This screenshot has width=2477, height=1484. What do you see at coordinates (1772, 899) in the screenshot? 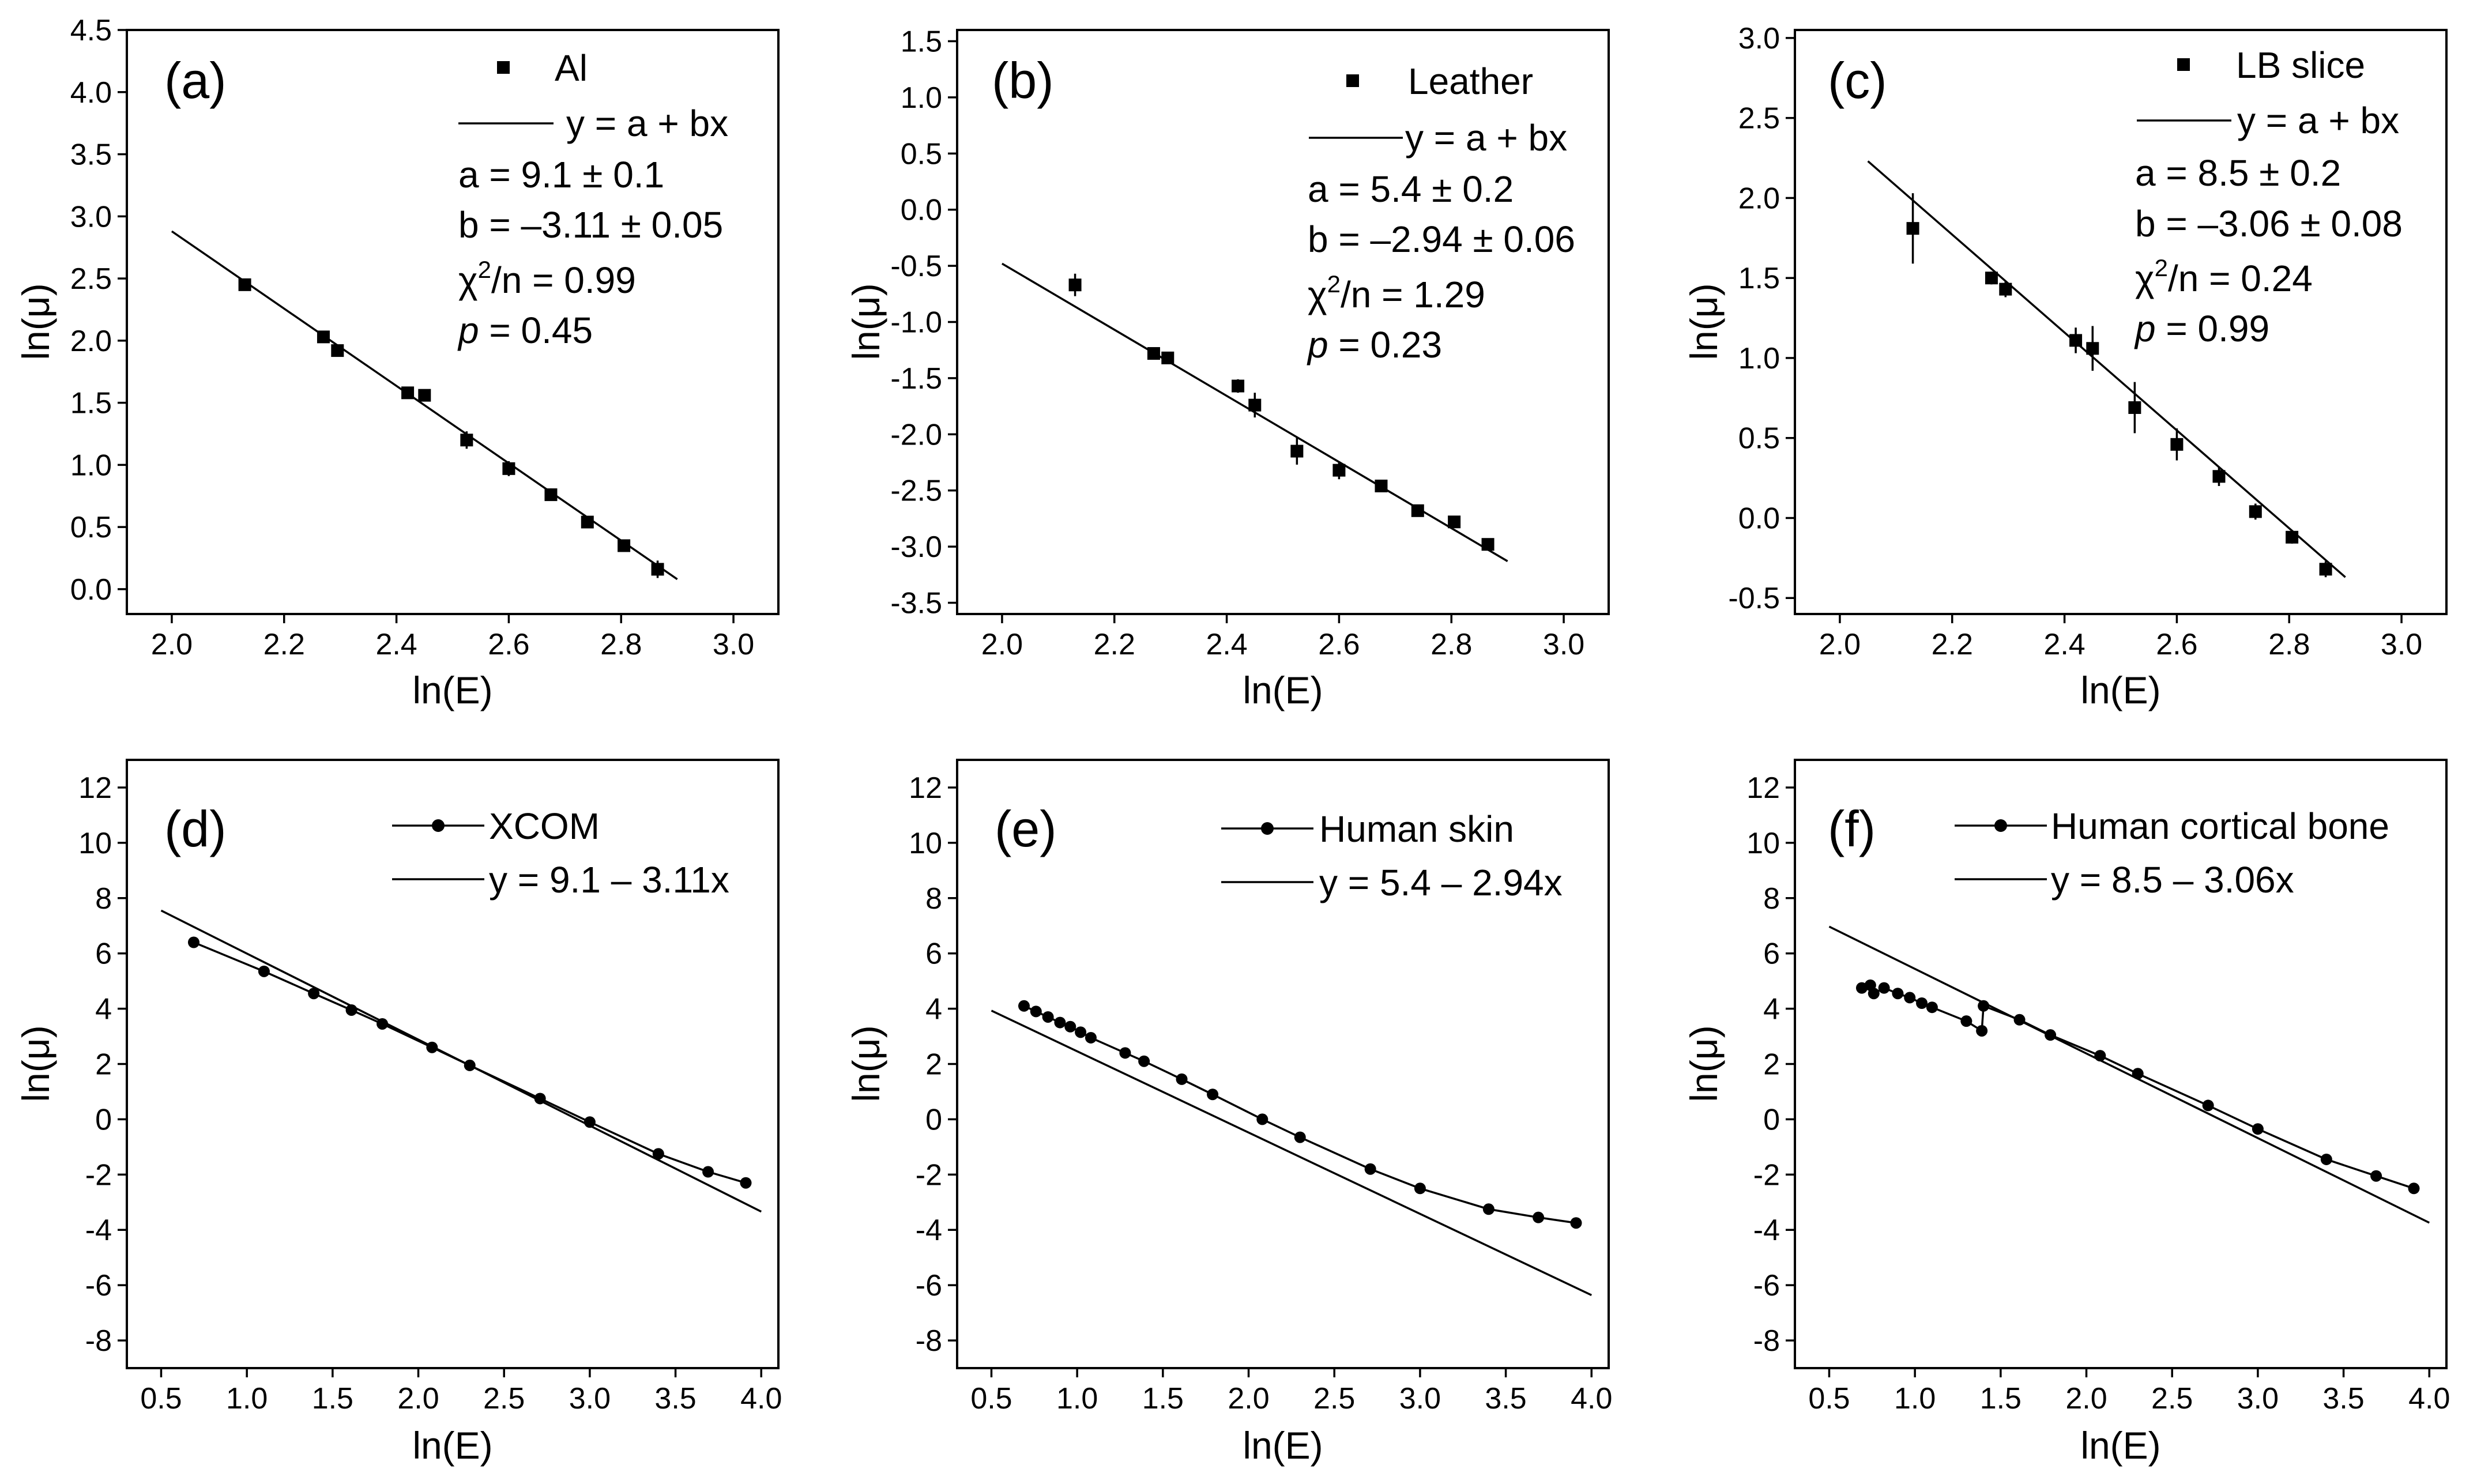
I see `y-tick-label: 8` at bounding box center [1772, 899].